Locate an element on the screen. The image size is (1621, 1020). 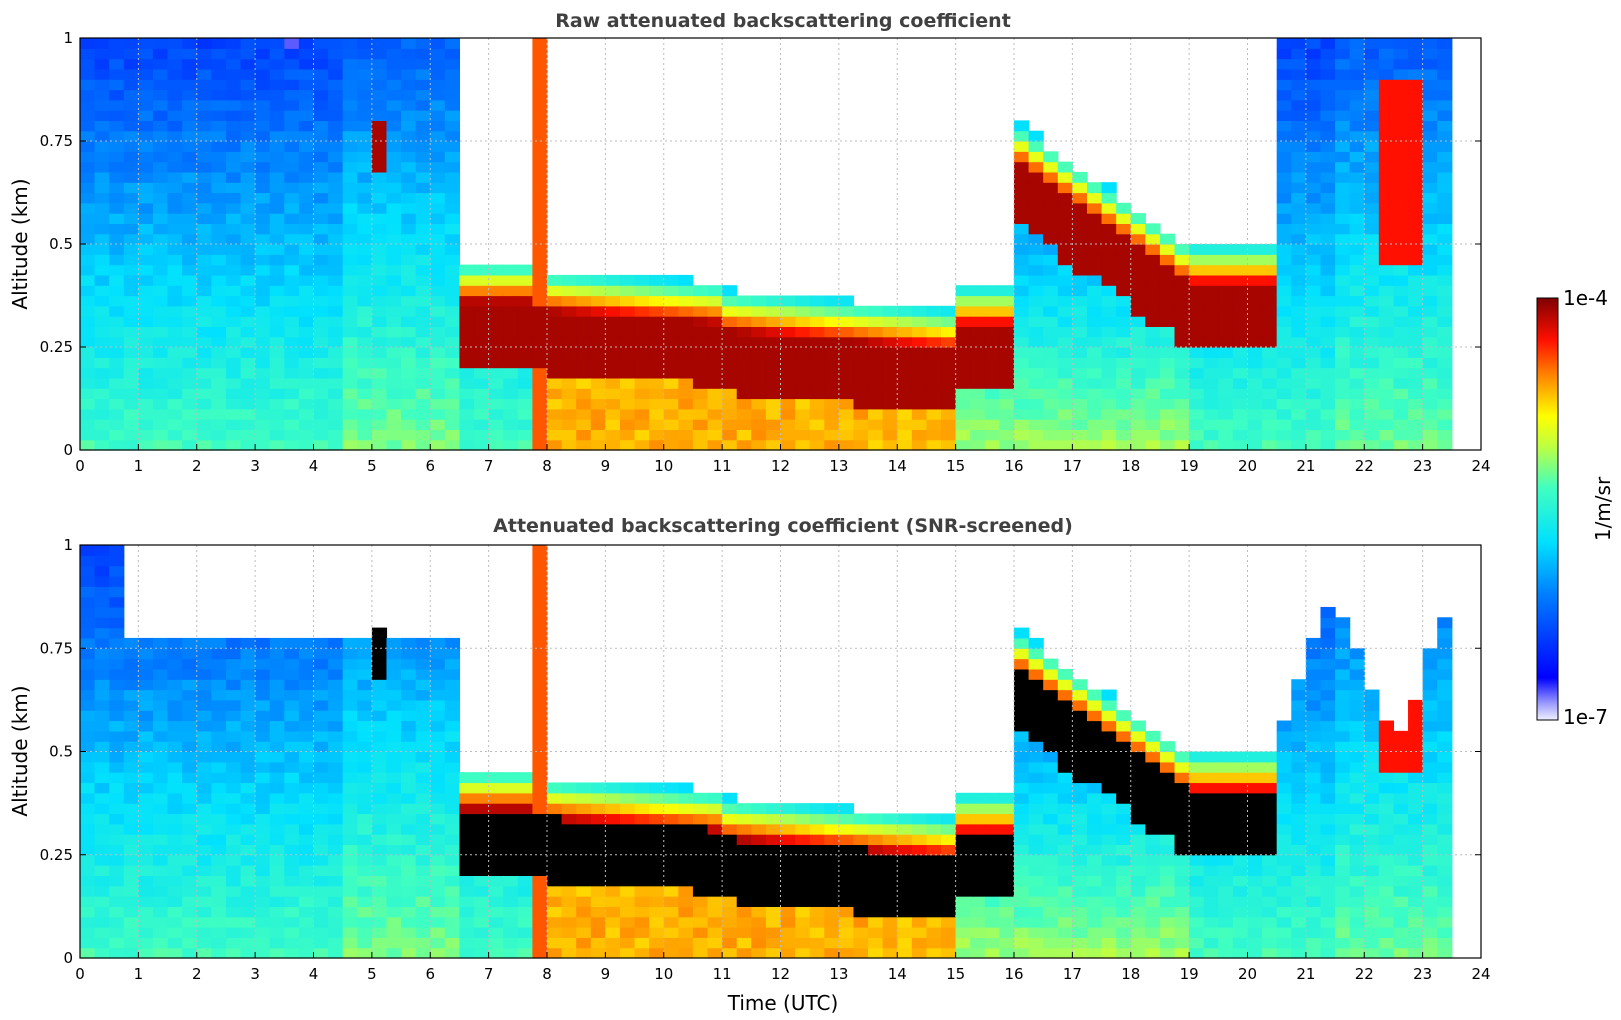
x-tick-label: 22 is located at coordinates (1364, 466).